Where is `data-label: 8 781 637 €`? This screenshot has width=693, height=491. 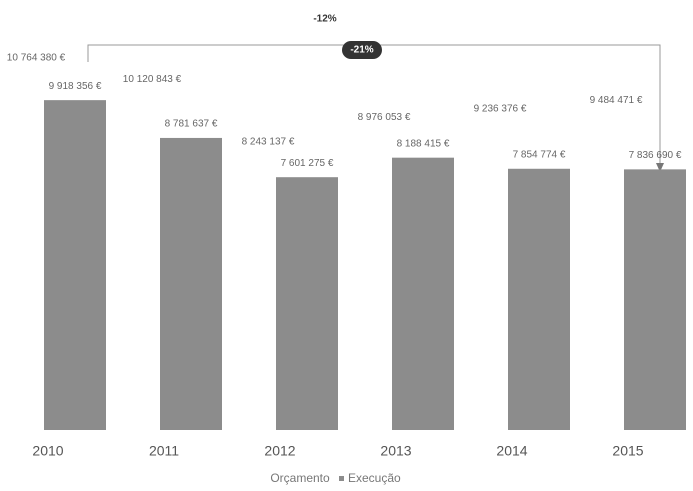
data-label: 8 781 637 € is located at coordinates (191, 124).